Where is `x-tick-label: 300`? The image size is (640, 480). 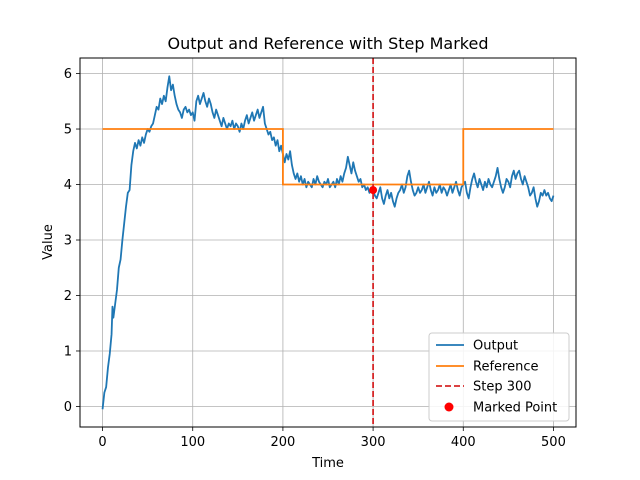 x-tick-label: 300 is located at coordinates (373, 442).